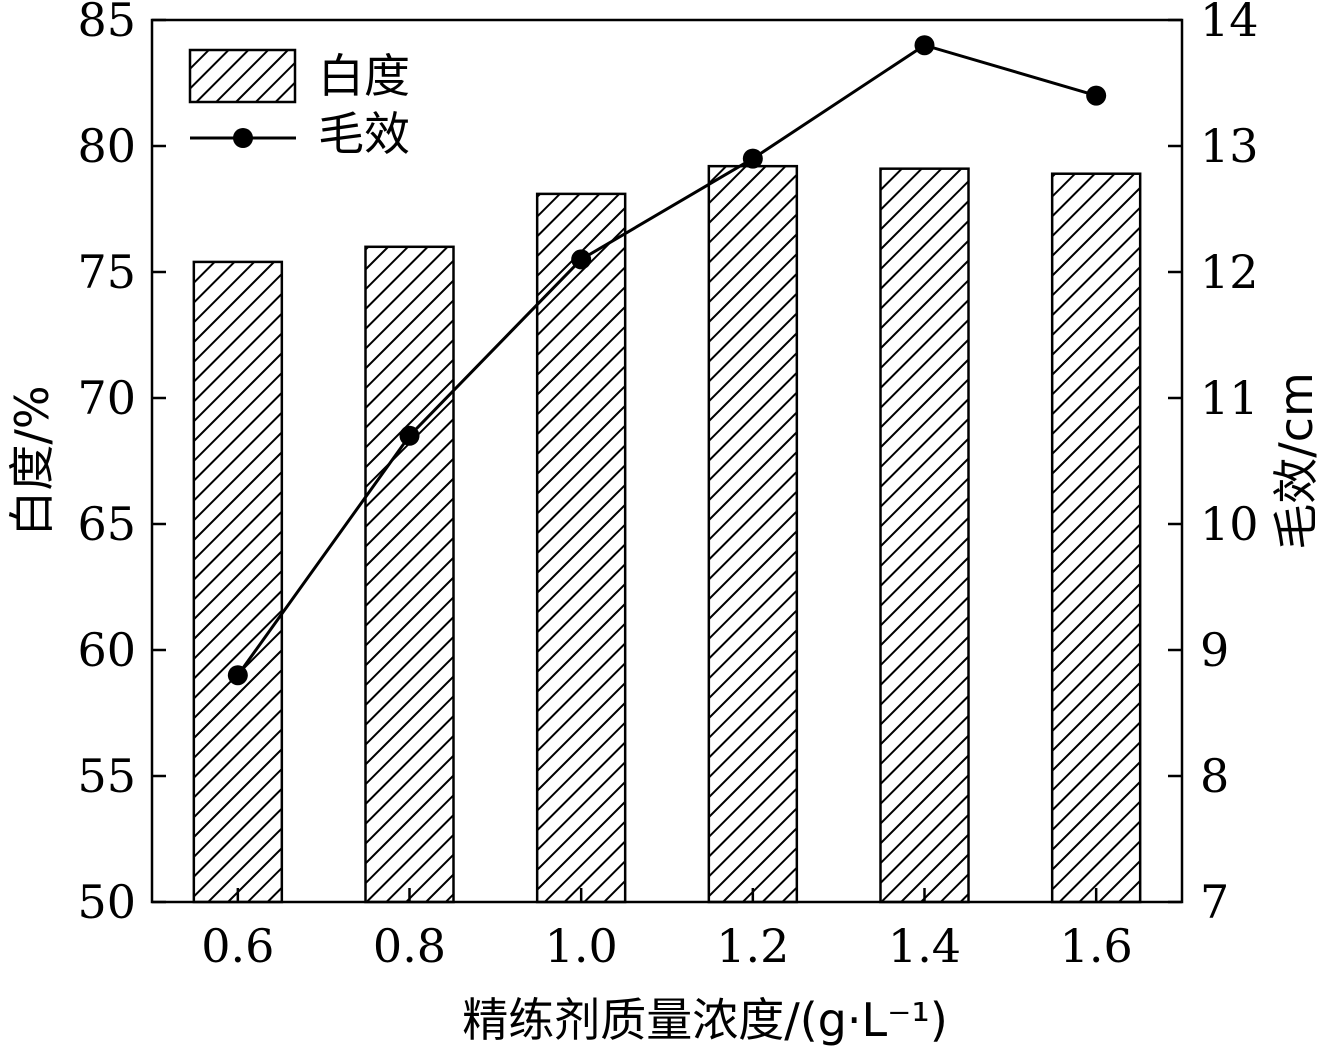 This screenshot has width=1334, height=1047. I want to click on y2-tick-label: 14, so click(1229, 23).